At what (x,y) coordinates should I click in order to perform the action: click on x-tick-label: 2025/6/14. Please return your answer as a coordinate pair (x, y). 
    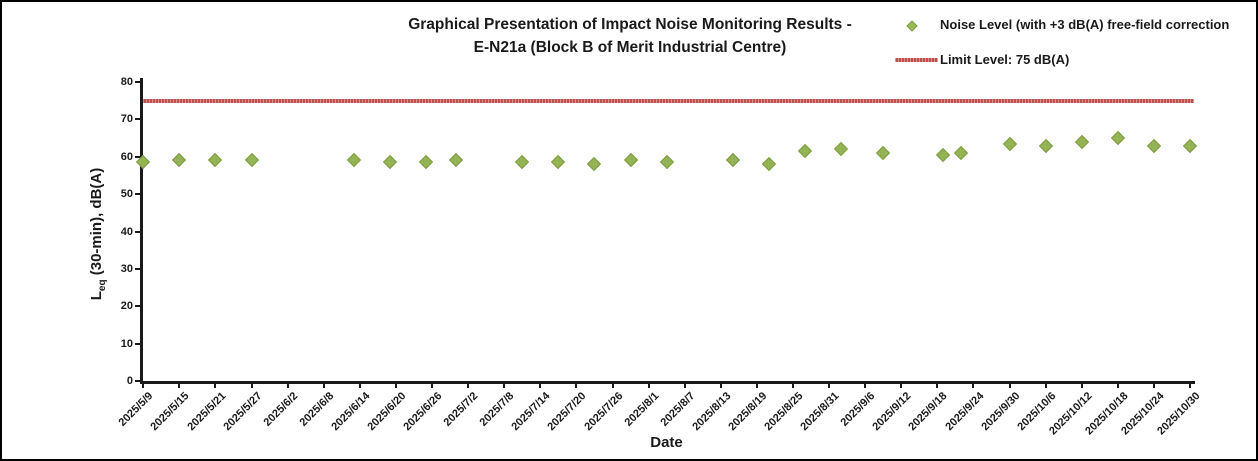
    Looking at the image, I should click on (351, 412).